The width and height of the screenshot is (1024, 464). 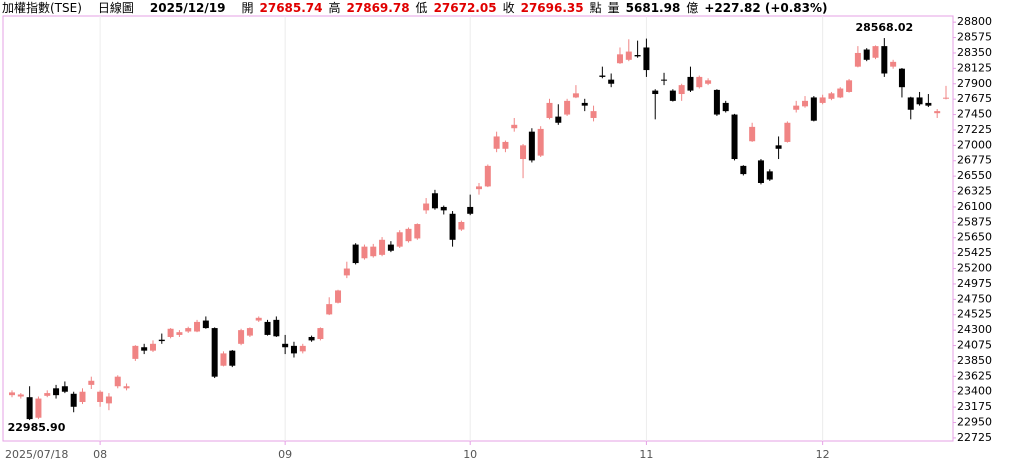 I want to click on y-tick-label: 24975, so click(x=974, y=283).